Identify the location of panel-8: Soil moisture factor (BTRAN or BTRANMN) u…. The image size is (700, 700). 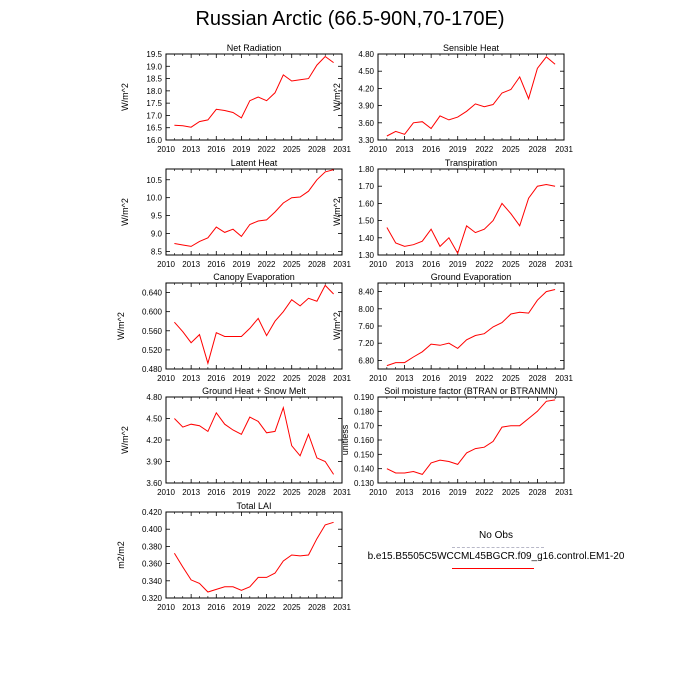
(456, 441).